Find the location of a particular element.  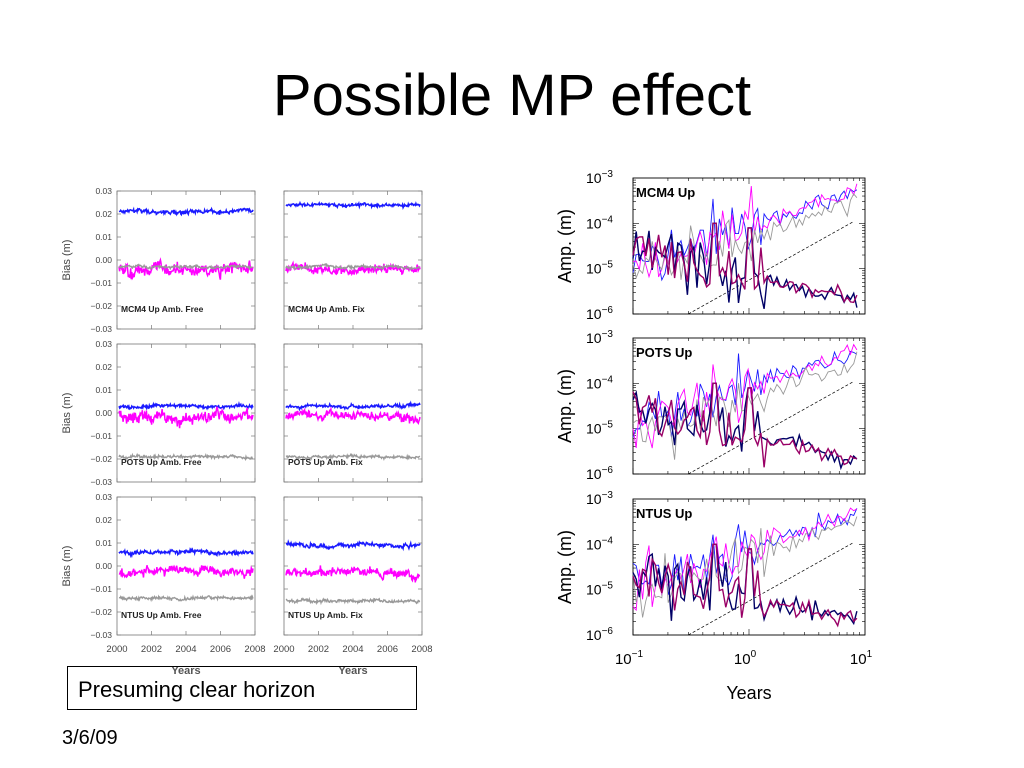

bias-panel: 2000 2002 2004 2006 2008 NTUS Up Amb. Fix is located at coordinates (353, 575).